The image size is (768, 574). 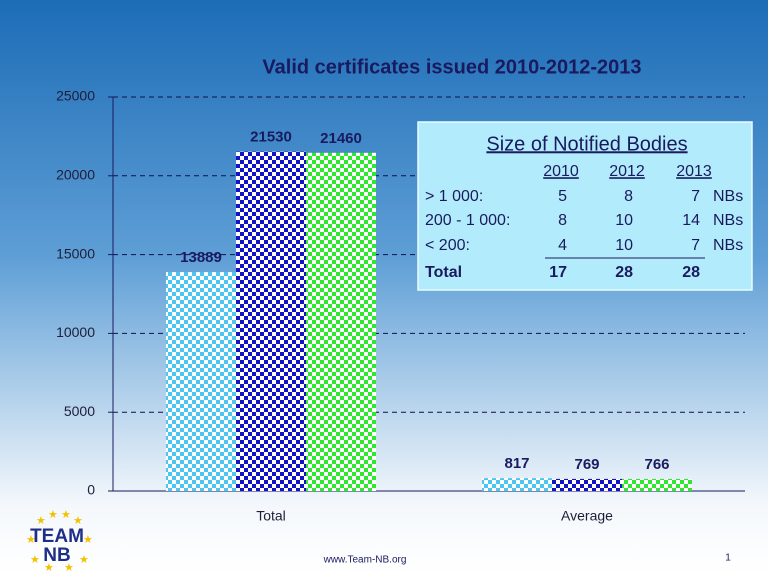 What do you see at coordinates (561, 171) in the screenshot?
I see `column-header: 2010` at bounding box center [561, 171].